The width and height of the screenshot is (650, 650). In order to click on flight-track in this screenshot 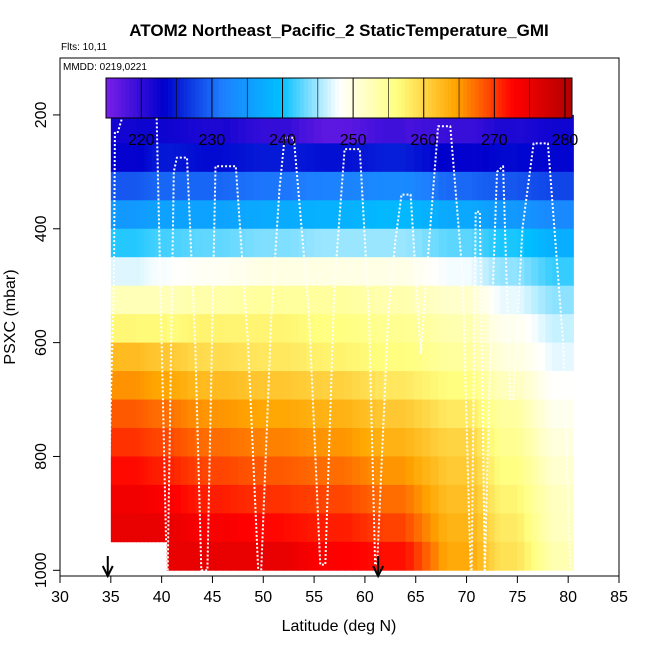, I will do `click(318, 353)`.